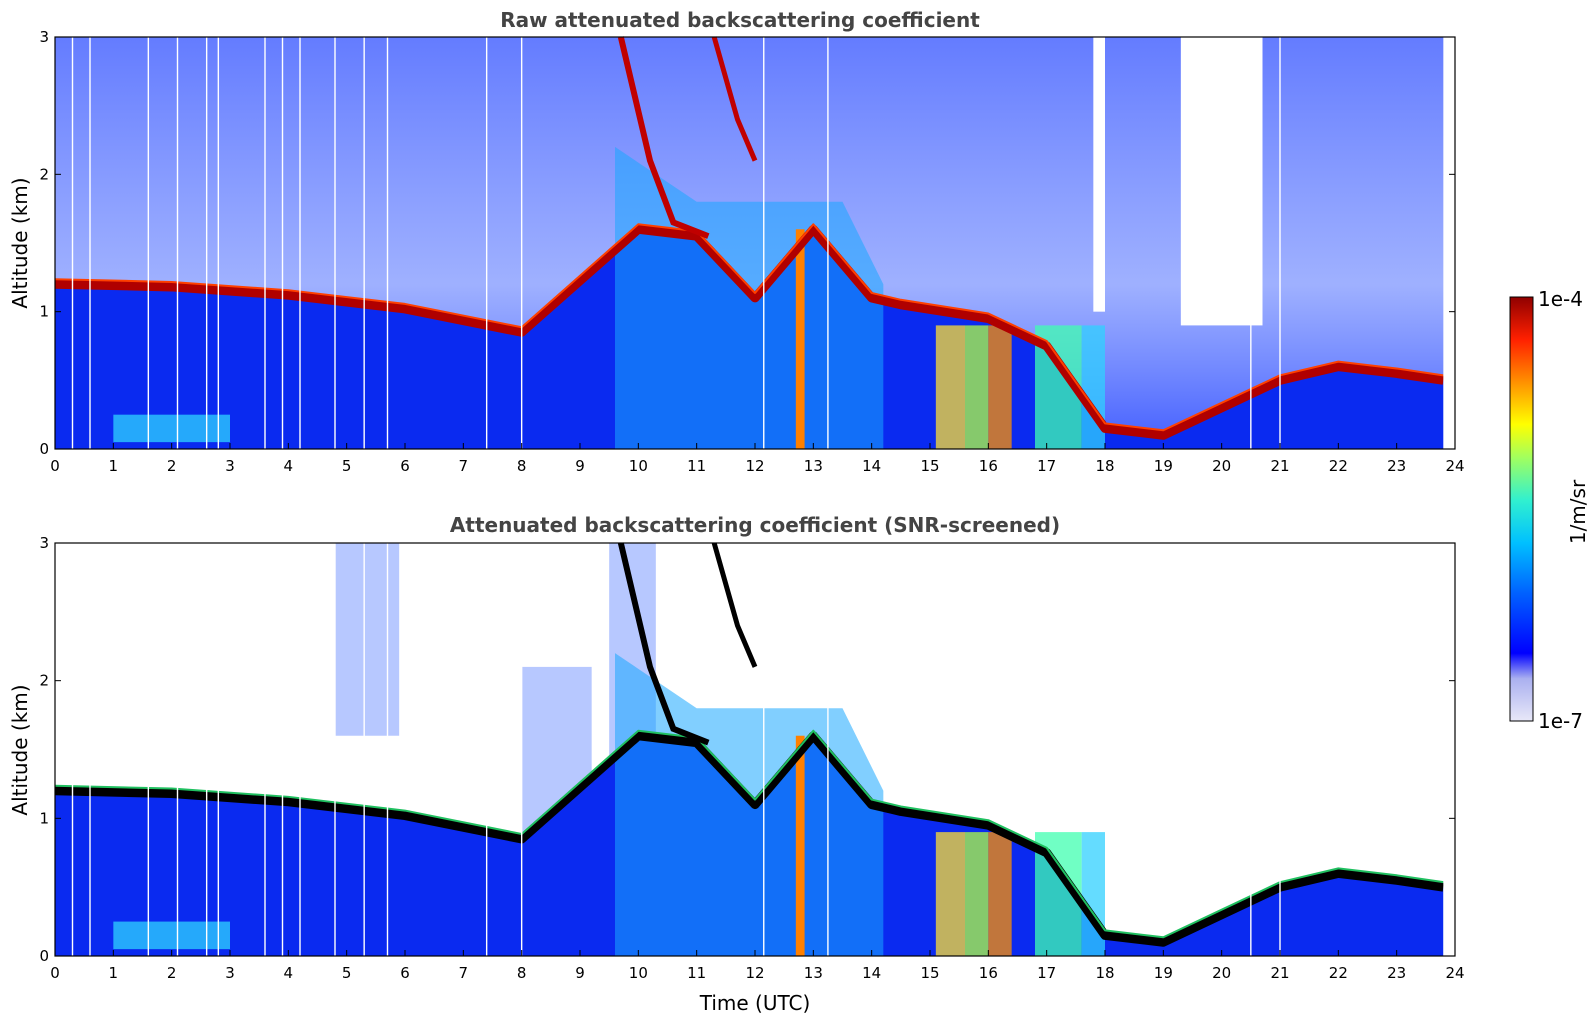 Image resolution: width=1595 pixels, height=1020 pixels. Describe the element at coordinates (1521, 509) in the screenshot. I see `colorbar-gradient` at that location.